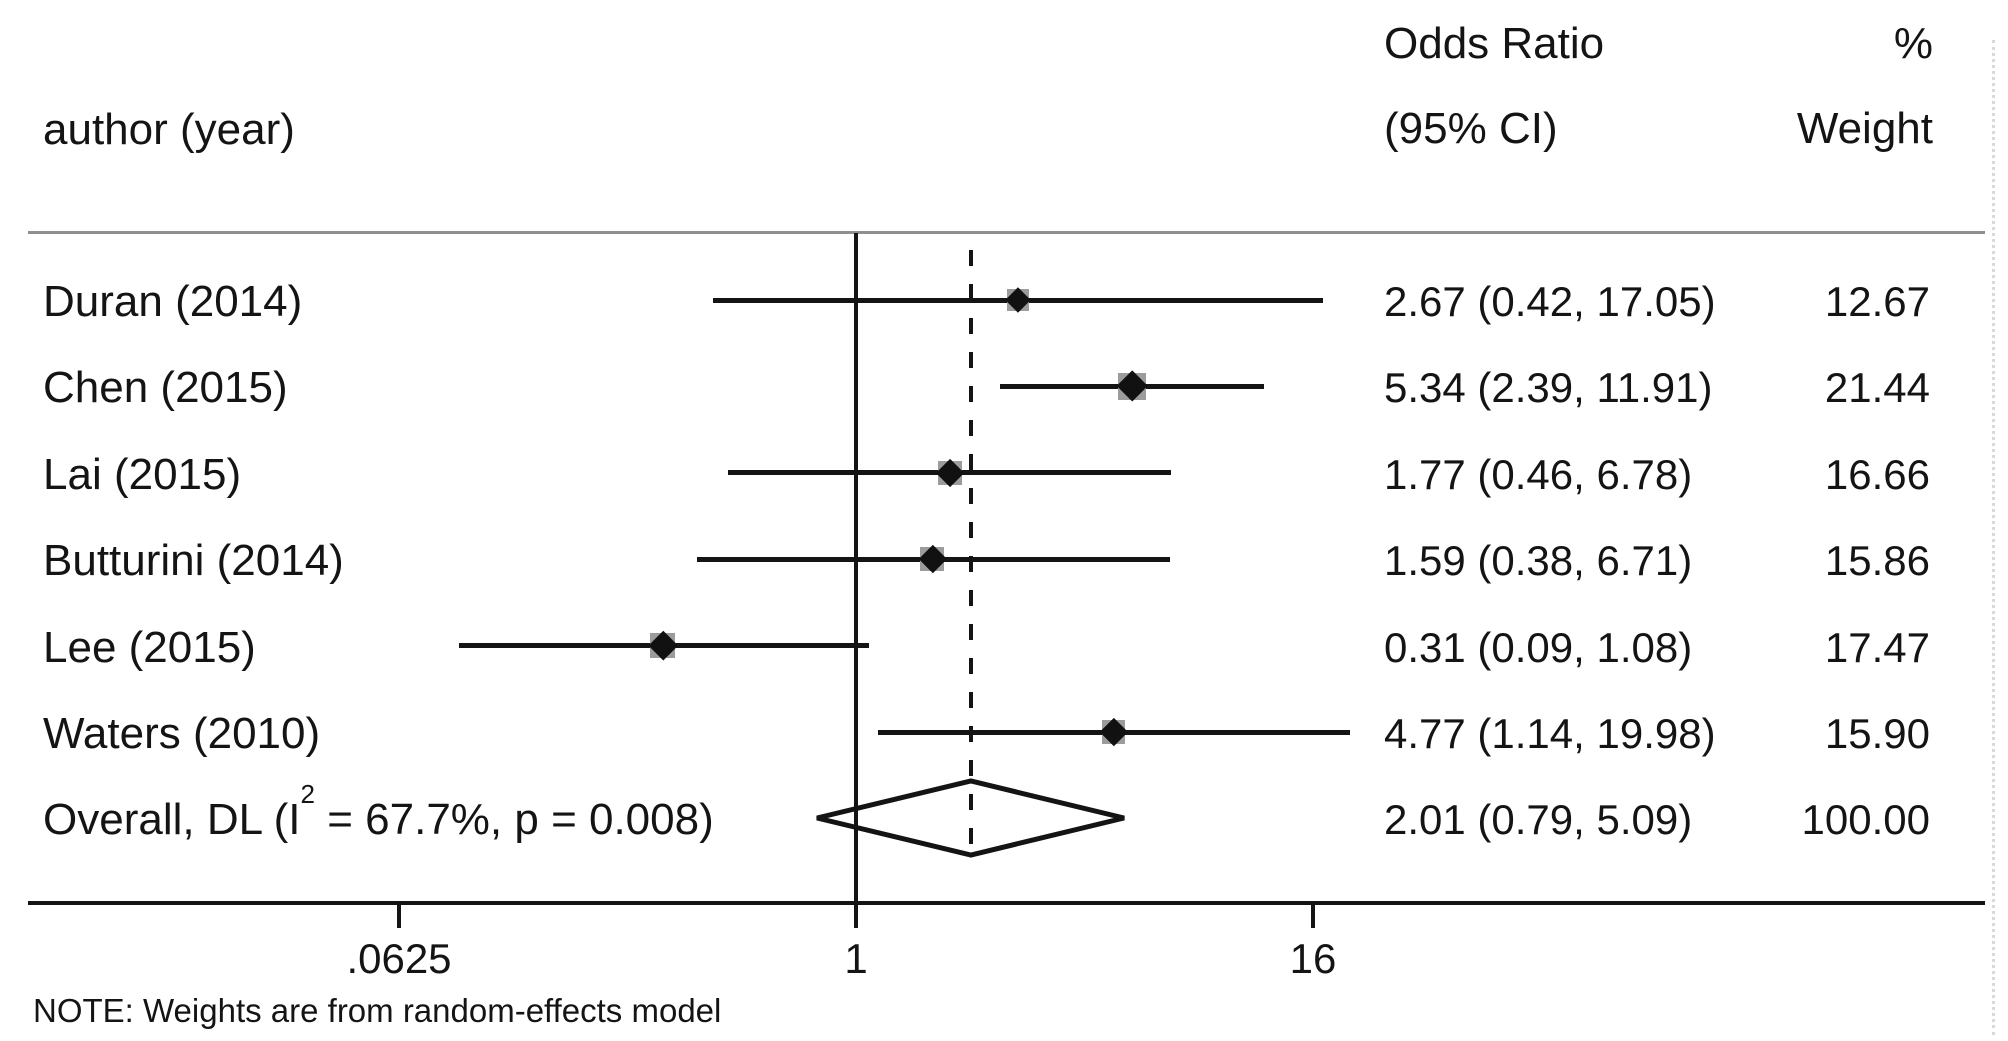  What do you see at coordinates (1538, 820) in the screenshot?
I see `overall-or-ci-value: 2.01 (0.79, 5.09)` at bounding box center [1538, 820].